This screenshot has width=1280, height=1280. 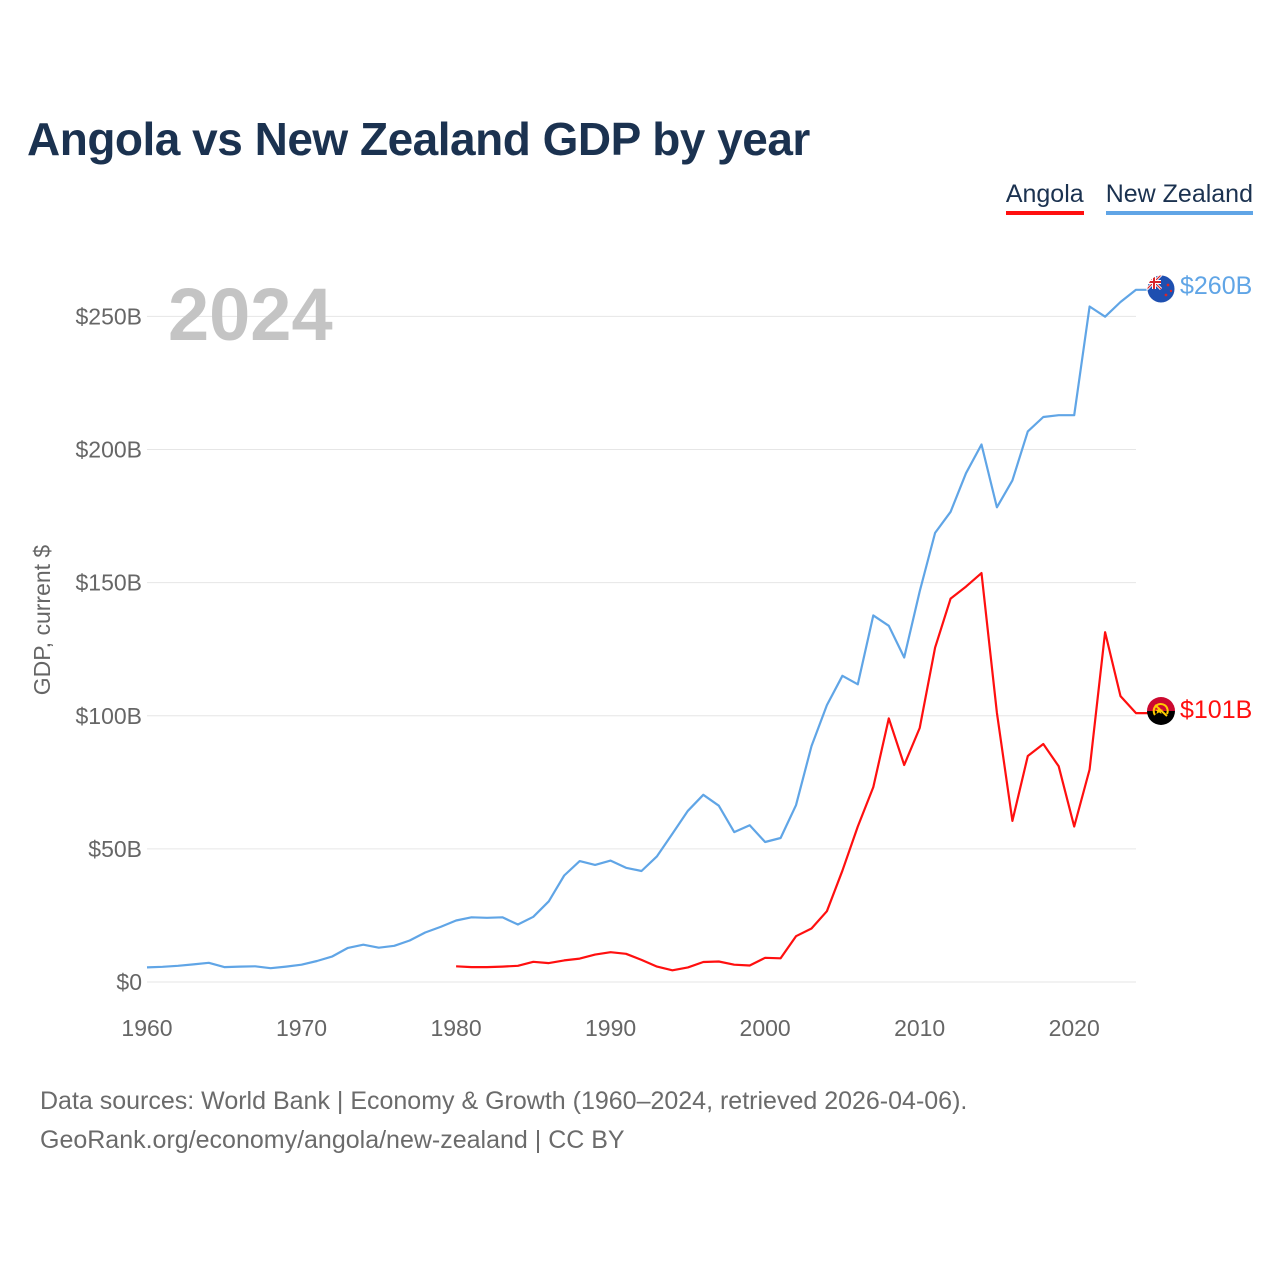 What do you see at coordinates (1216, 286) in the screenshot?
I see `new-zealand-end-value-label: $260B` at bounding box center [1216, 286].